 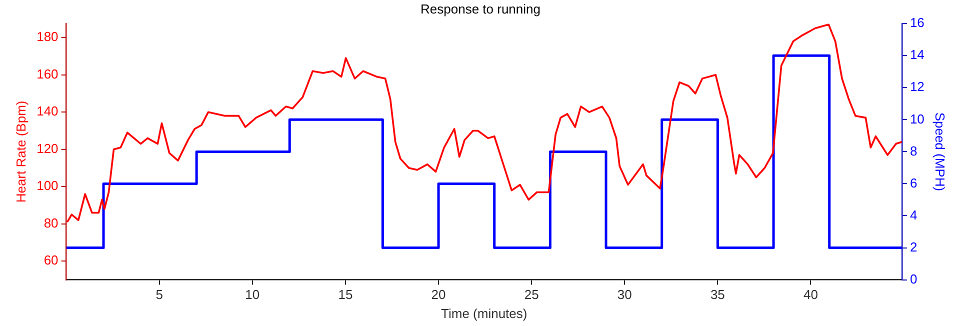 I want to click on y2-tick-label: 2, so click(x=914, y=246).